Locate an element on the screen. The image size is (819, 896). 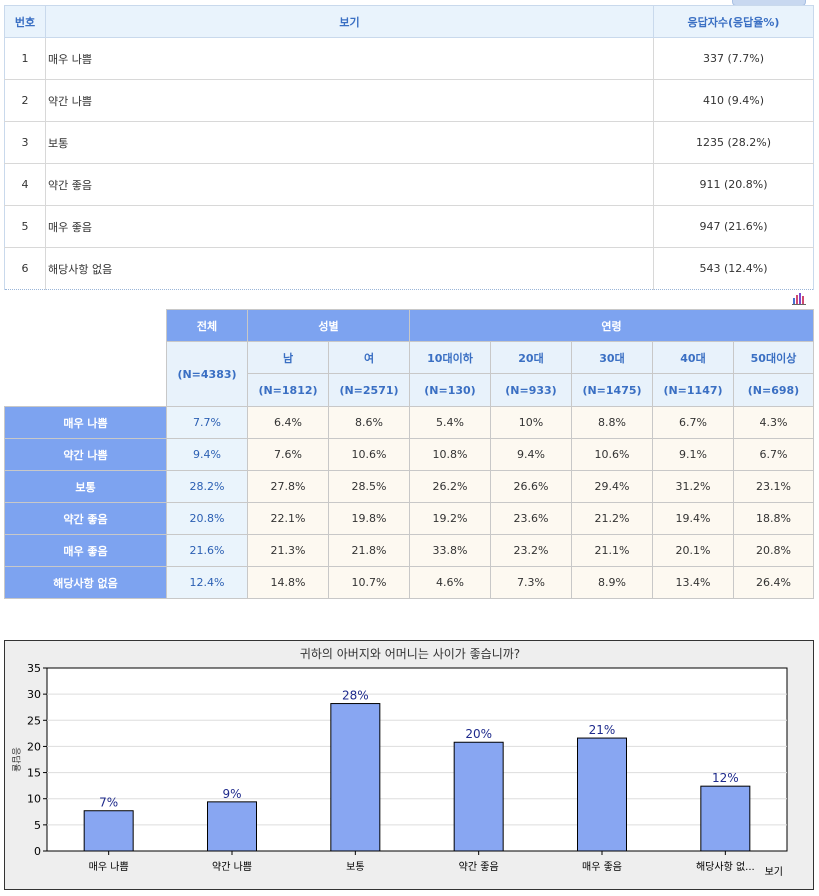
crosstab-col-label: 여 is located at coordinates (369, 357).